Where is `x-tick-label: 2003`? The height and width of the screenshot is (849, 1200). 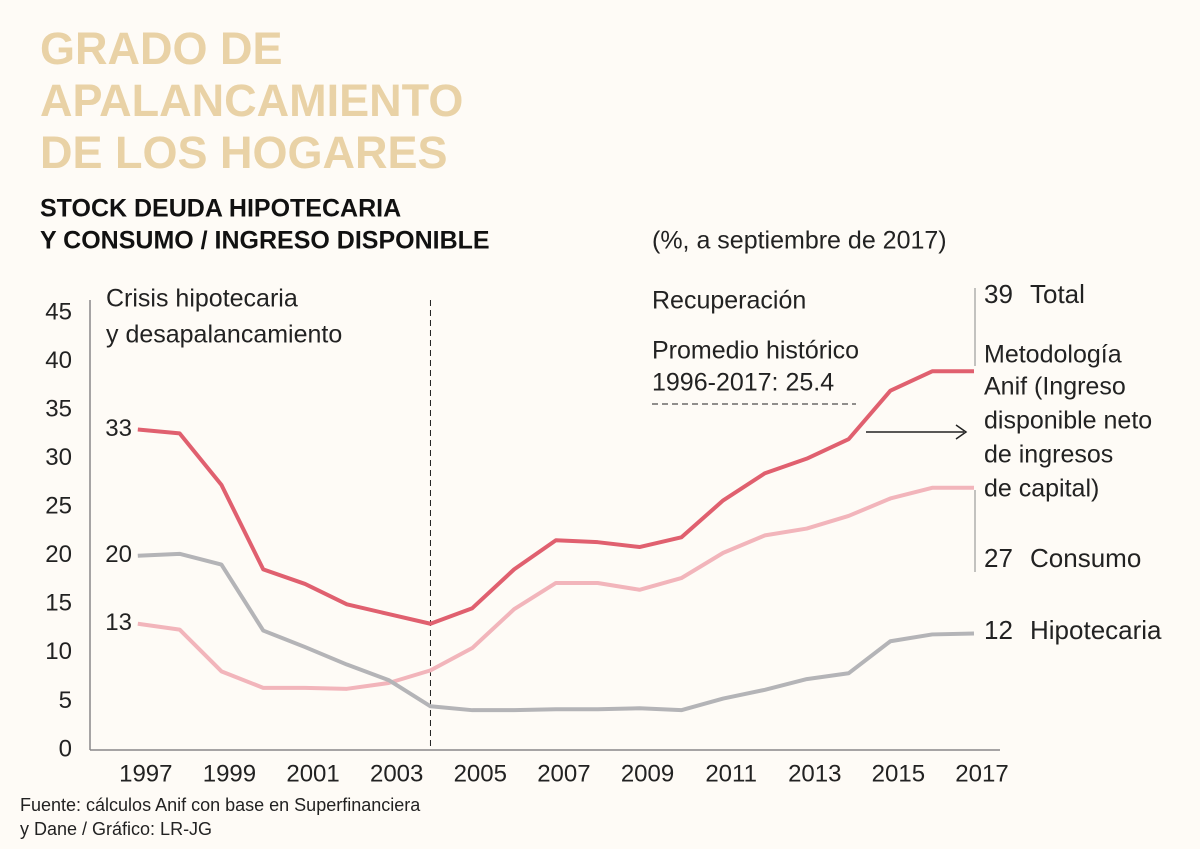 x-tick-label: 2003 is located at coordinates (396, 773).